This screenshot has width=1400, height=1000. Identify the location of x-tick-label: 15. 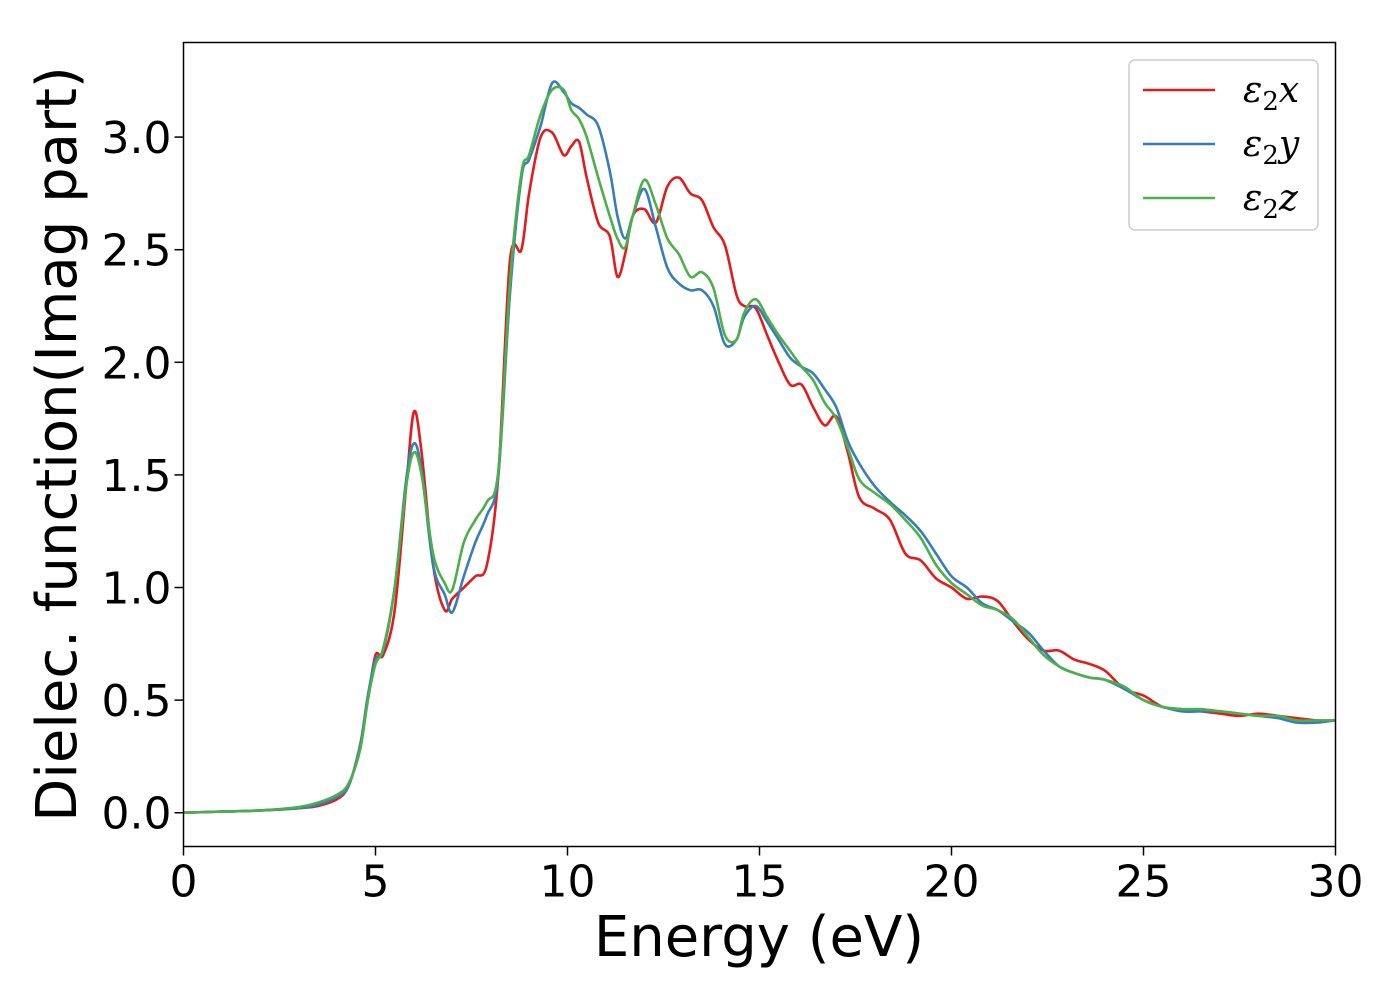
(760, 882).